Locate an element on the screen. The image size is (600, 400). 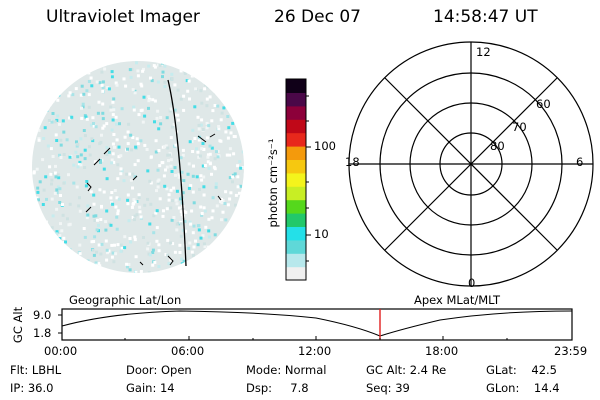
info-glon: GLon: 14.4 is located at coordinates (523, 388).